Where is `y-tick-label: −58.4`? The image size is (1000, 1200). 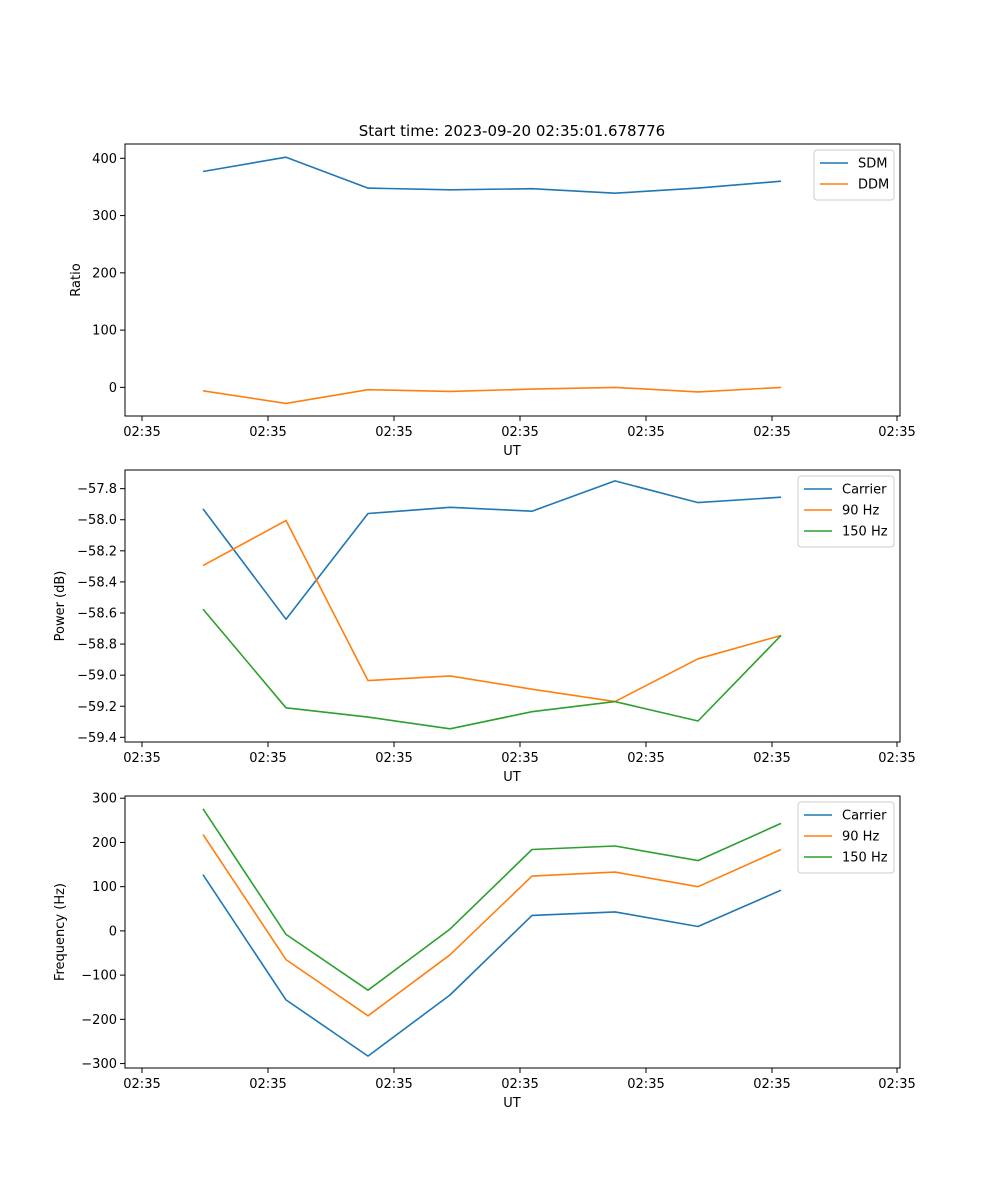 y-tick-label: −58.4 is located at coordinates (97, 582).